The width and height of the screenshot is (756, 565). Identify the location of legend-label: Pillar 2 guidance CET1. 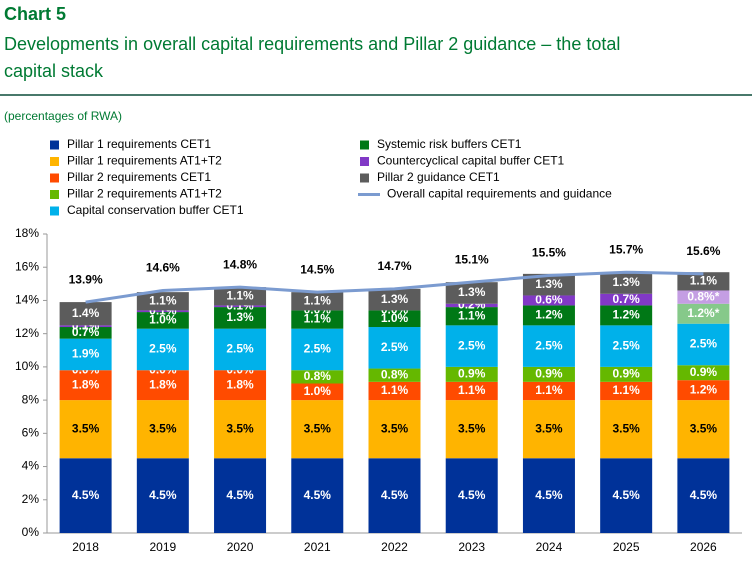
(438, 177).